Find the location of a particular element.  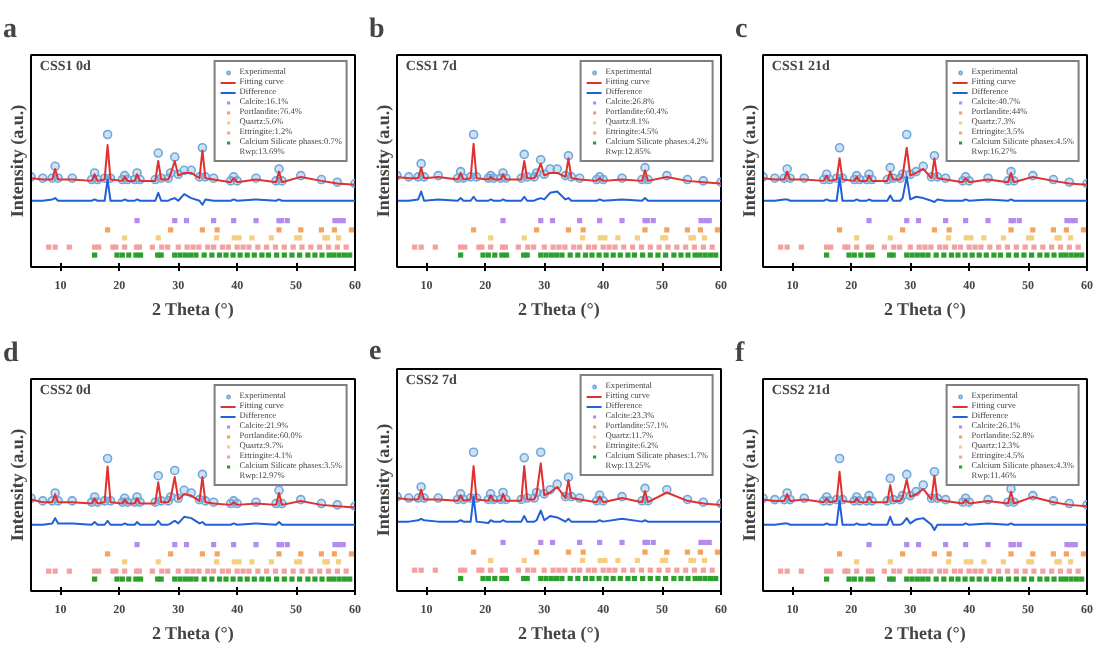

text: a is located at coordinates (10, 30).